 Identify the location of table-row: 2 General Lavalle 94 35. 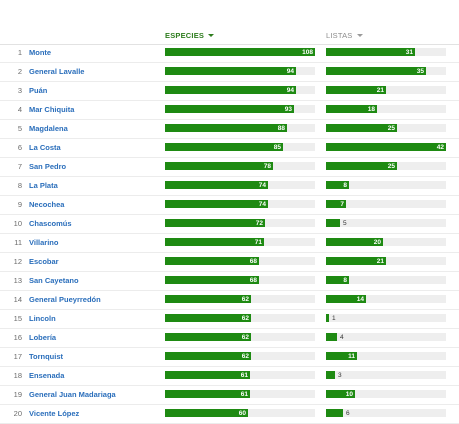
(229, 72).